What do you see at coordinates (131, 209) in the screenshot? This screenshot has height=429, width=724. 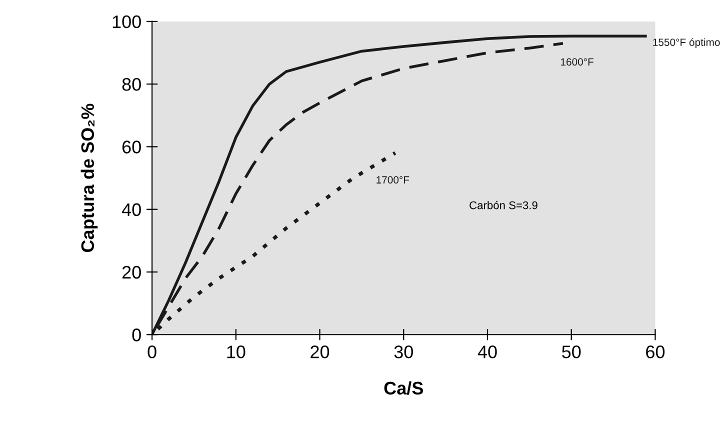 I see `y-tick-label: 40` at bounding box center [131, 209].